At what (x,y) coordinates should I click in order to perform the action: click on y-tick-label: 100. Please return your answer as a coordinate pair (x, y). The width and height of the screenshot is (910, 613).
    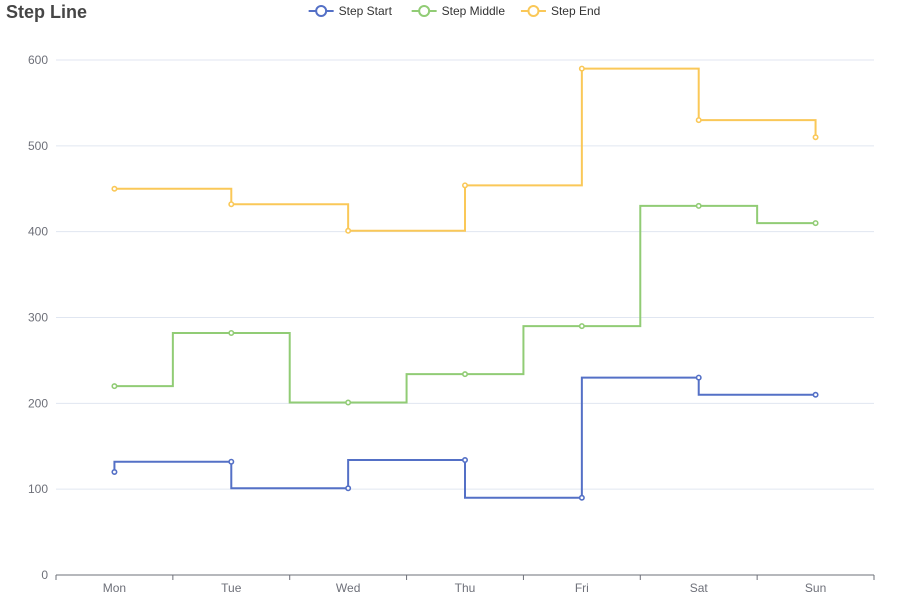
    Looking at the image, I should click on (38, 489).